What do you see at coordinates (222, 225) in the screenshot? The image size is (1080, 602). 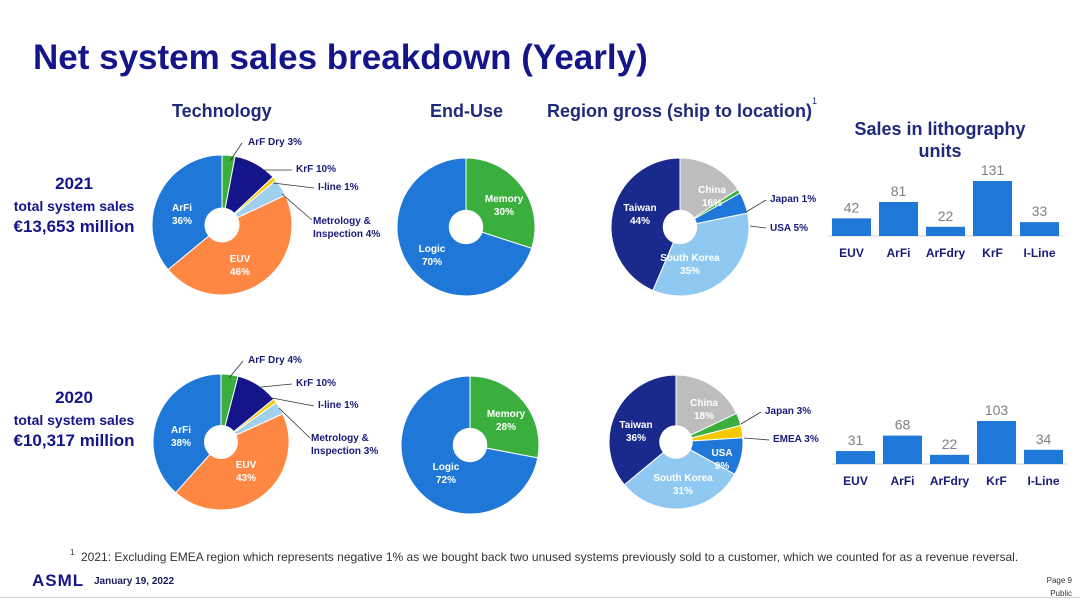 I see `pie-hole-technology-2021` at bounding box center [222, 225].